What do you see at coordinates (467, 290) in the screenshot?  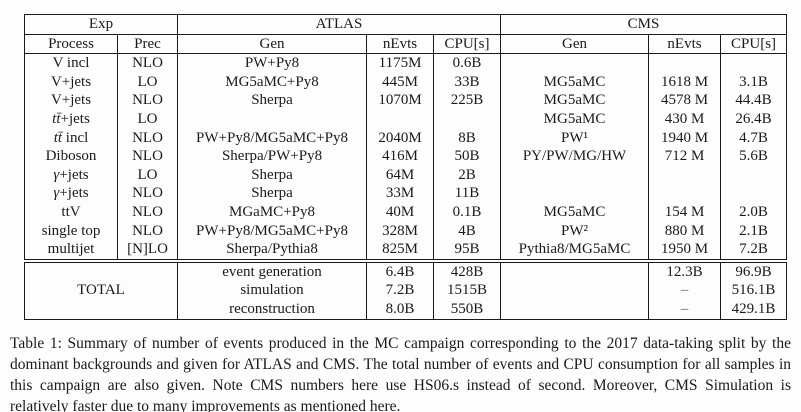 I see `atlas-total-cpu: 1515B` at bounding box center [467, 290].